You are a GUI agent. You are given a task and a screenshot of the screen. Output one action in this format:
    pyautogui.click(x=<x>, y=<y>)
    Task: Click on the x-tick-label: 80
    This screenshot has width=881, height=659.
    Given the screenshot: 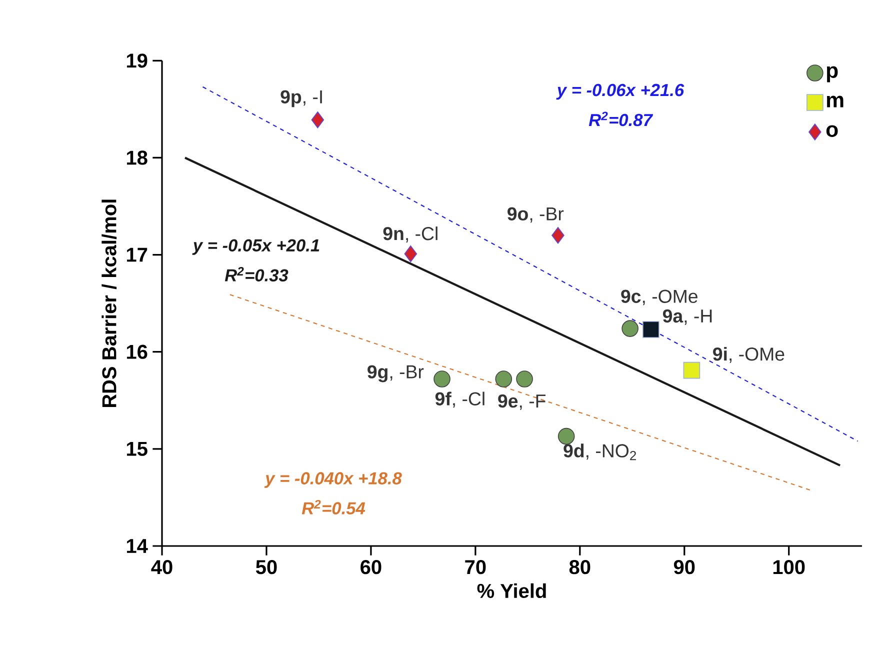 What is the action you would take?
    pyautogui.click(x=579, y=567)
    